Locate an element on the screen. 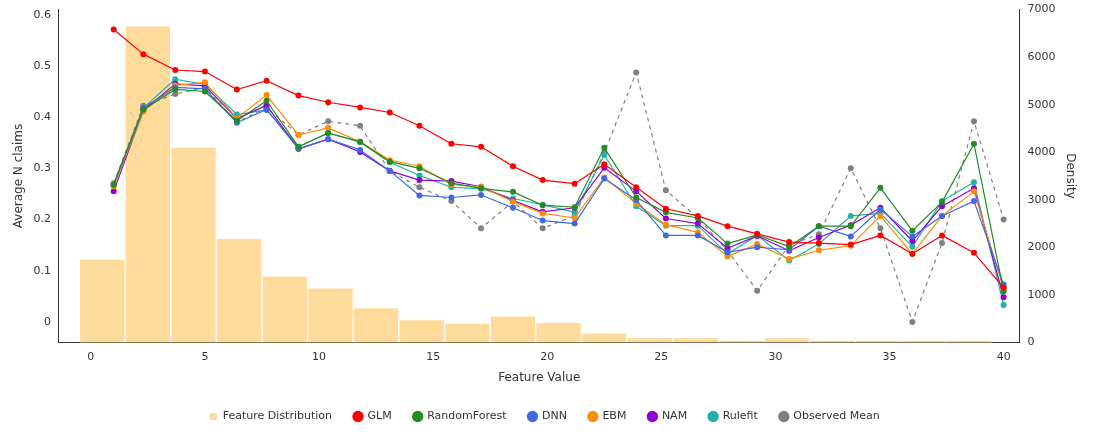 This screenshot has height=436, width=1101. y2-tick-label: 7000 is located at coordinates (1041, 9).